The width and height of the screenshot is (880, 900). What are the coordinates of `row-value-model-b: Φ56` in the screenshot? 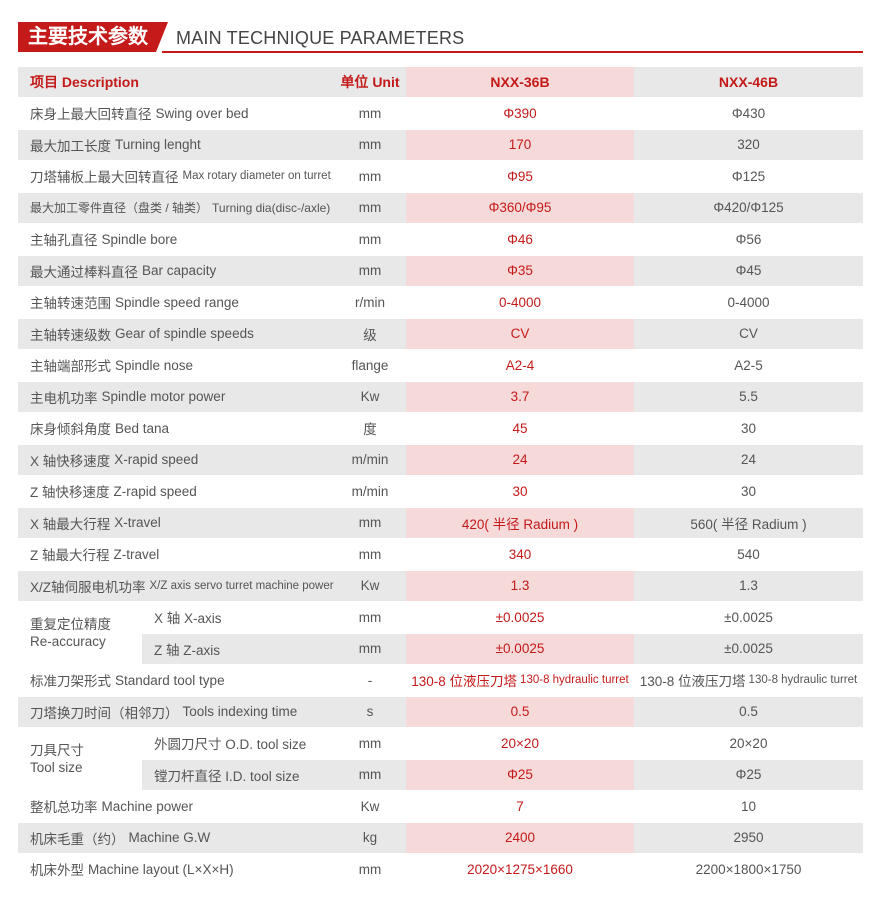 It's located at (748, 240).